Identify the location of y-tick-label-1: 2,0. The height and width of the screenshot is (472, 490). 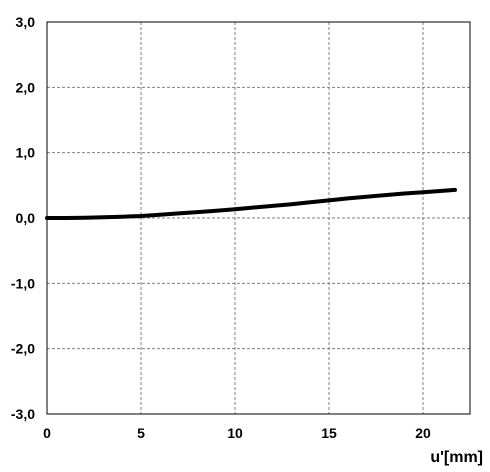
(26, 87).